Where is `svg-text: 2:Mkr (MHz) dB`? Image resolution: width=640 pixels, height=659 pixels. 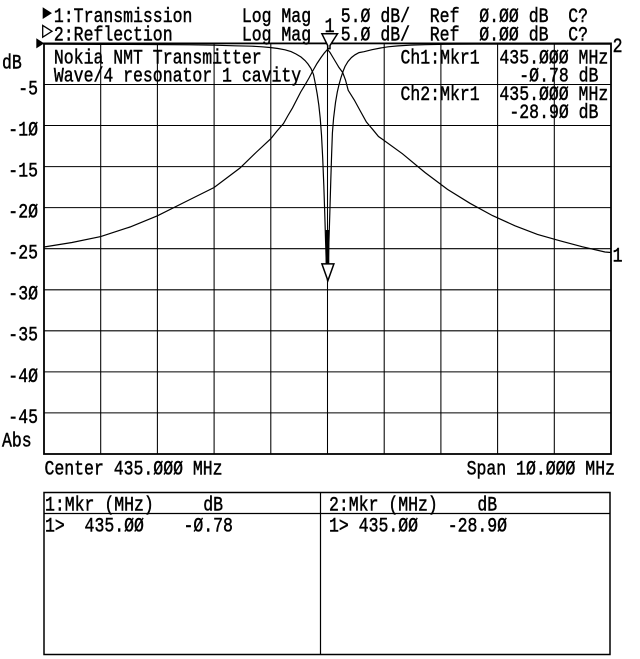
svg-text: 2:Mkr (MHz) dB is located at coordinates (413, 505).